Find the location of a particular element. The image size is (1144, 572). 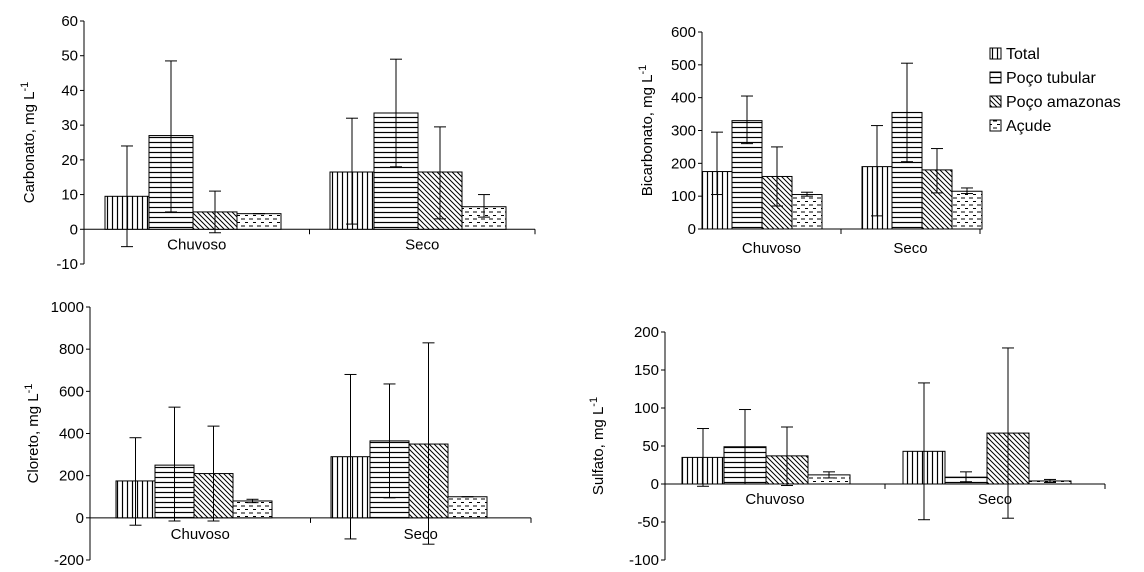

legend-label: Açude is located at coordinates (1028, 126).